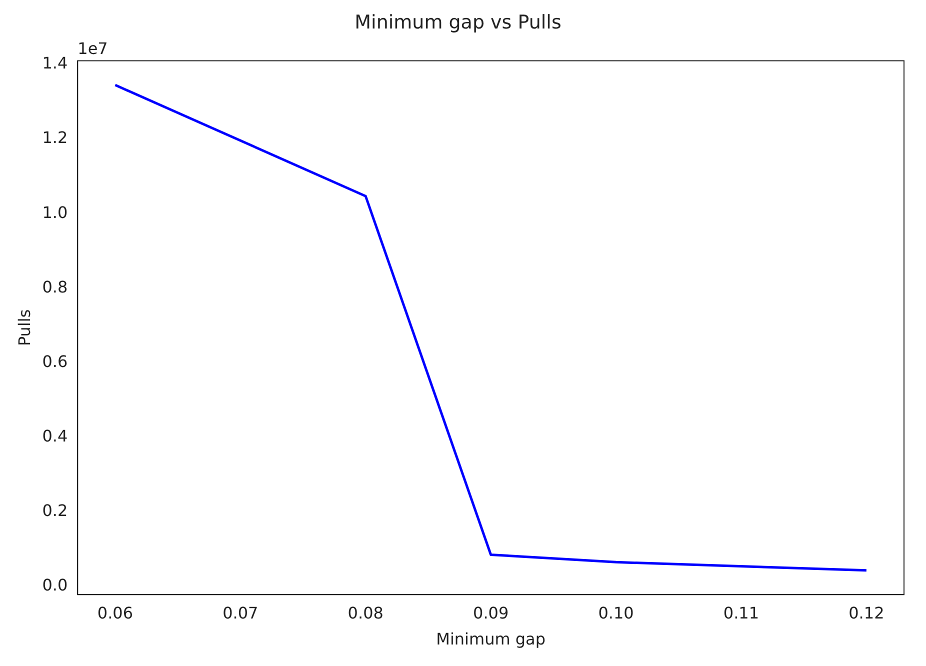  I want to click on text: 1e7, so click(93, 48).